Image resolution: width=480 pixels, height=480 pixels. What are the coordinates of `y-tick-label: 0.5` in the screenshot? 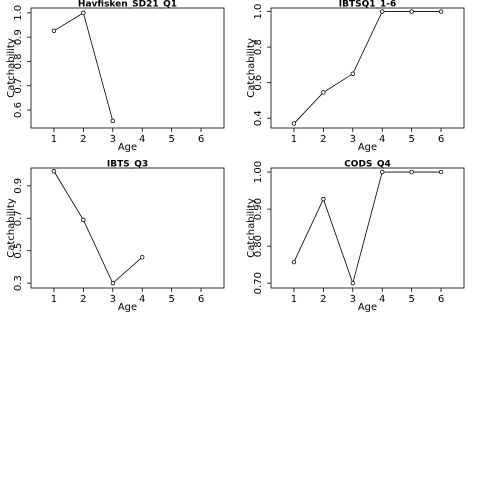 It's located at (18, 251).